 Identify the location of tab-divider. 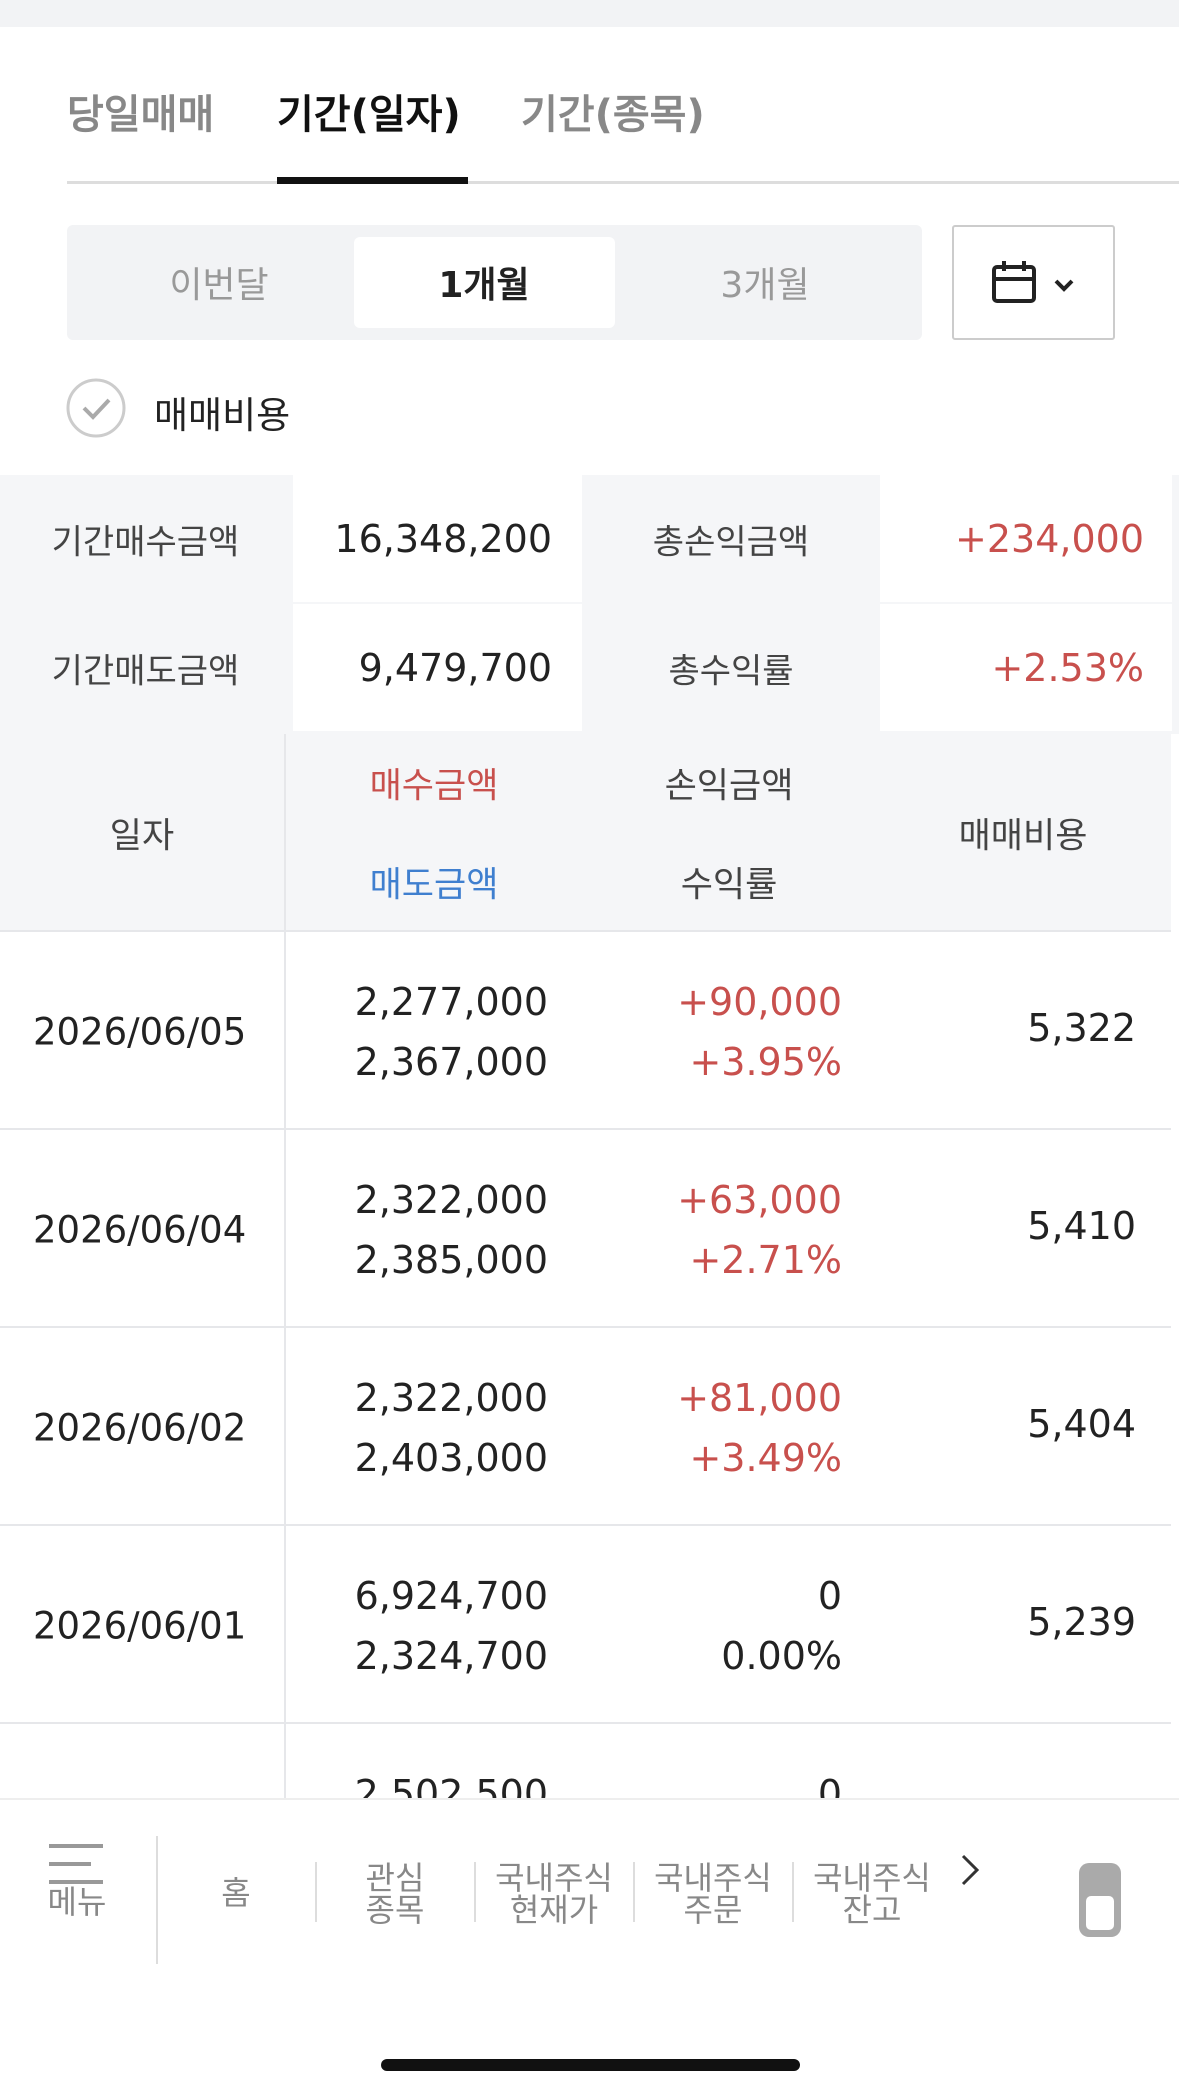
(623, 182).